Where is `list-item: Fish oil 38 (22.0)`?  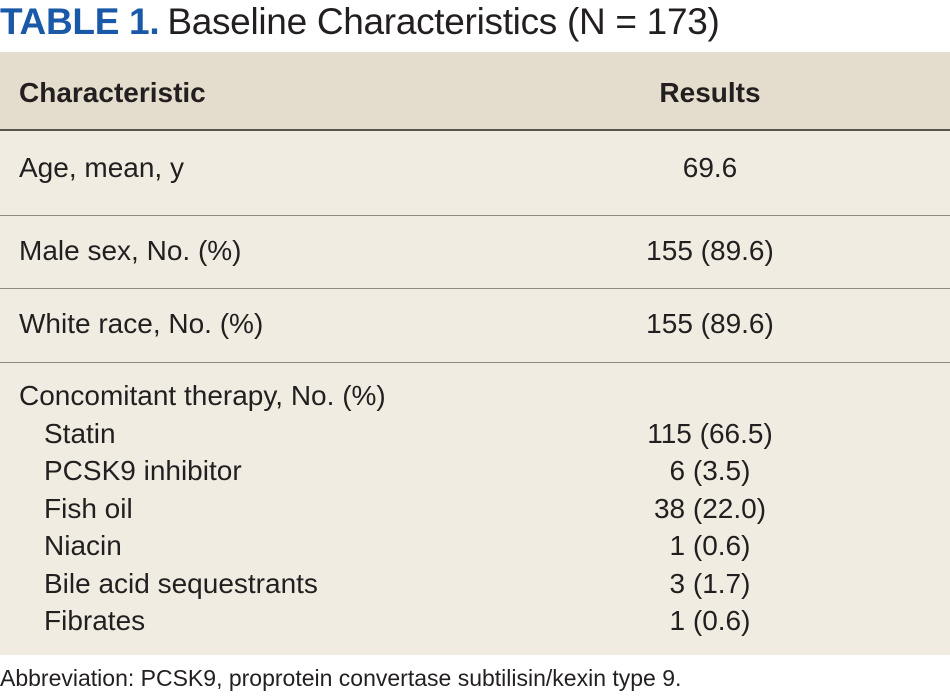
list-item: Fish oil 38 (22.0) is located at coordinates (475, 509).